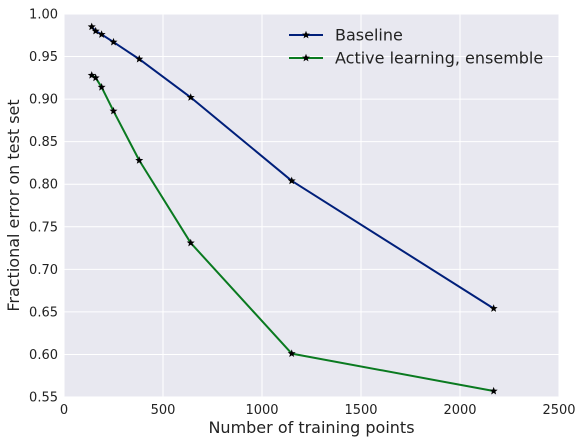 The image size is (583, 444). I want to click on y-tick-label: 0.55, so click(43, 398).